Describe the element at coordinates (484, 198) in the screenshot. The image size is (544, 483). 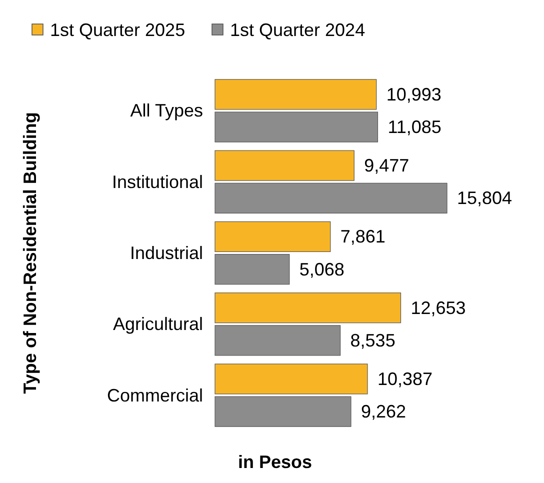
I see `data-label: 15,804` at that location.